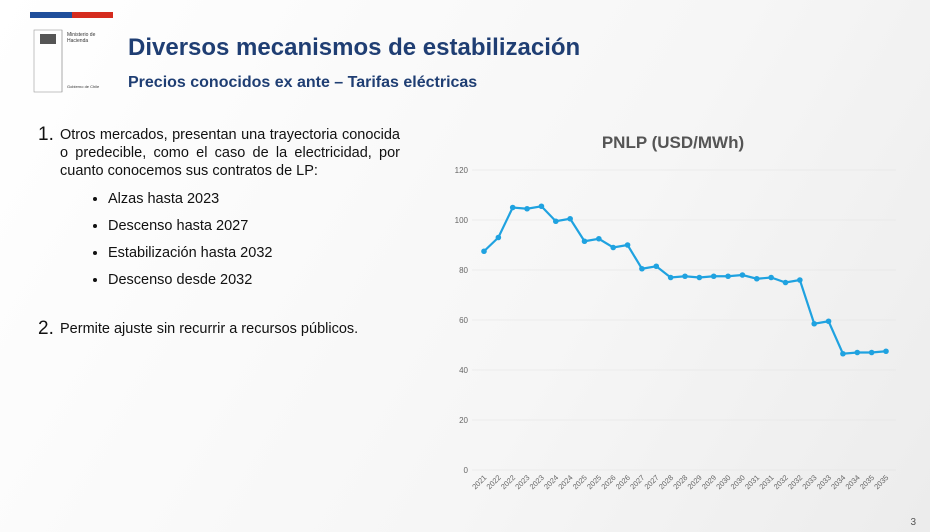  Describe the element at coordinates (479, 482) in the screenshot. I see `x-tick-label: 2021` at that location.